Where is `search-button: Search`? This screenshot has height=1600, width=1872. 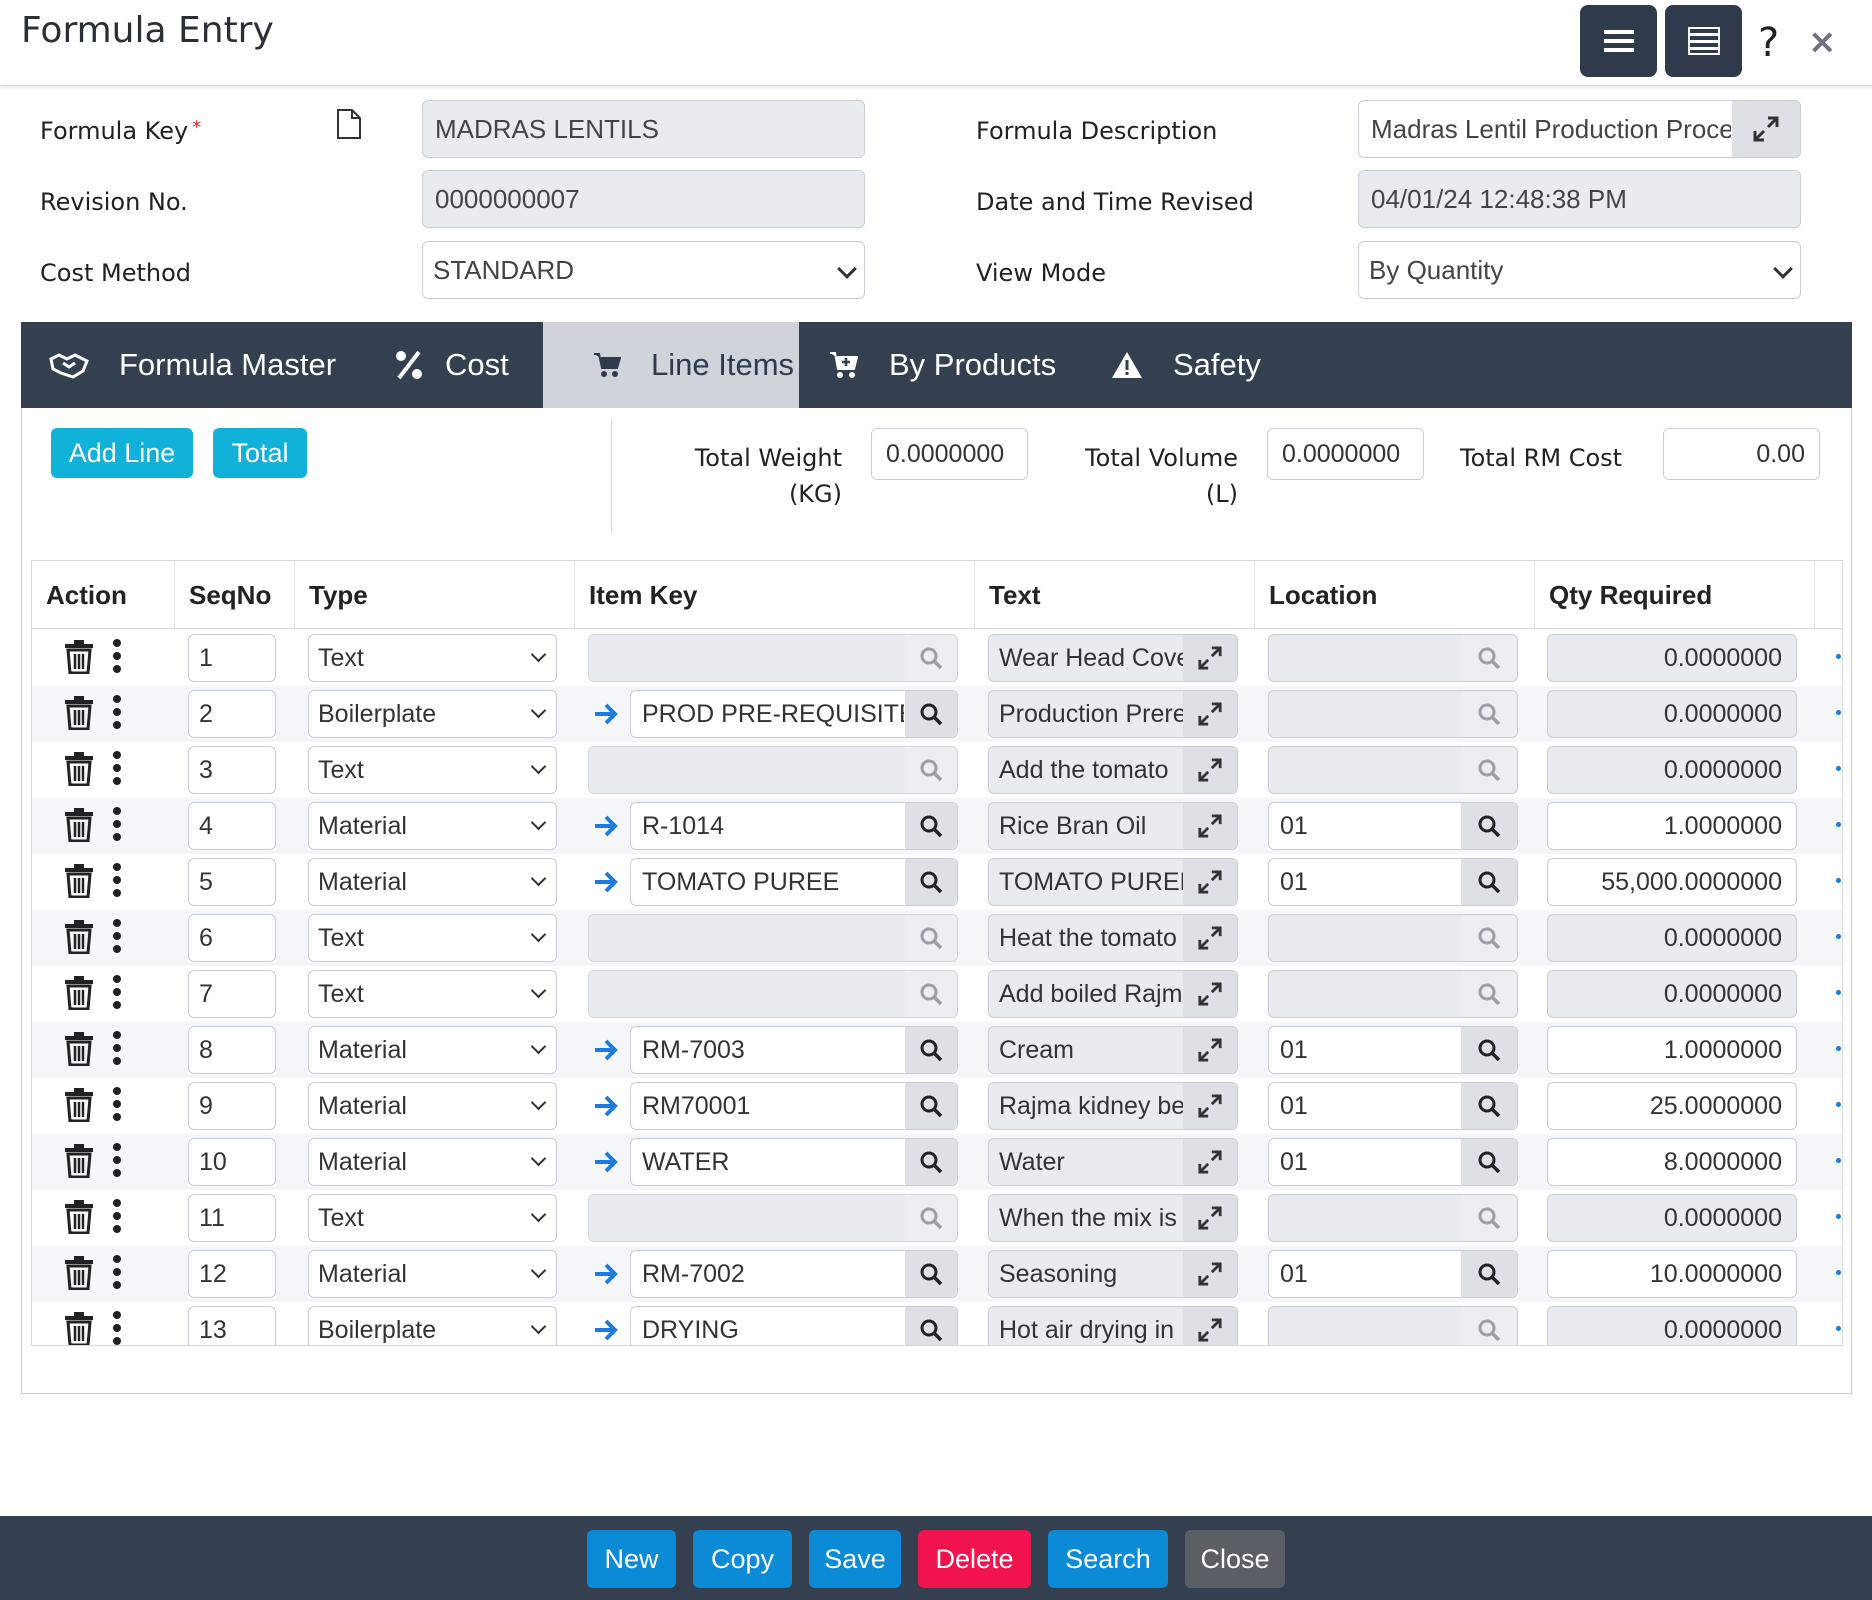
search-button: Search is located at coordinates (1108, 1559).